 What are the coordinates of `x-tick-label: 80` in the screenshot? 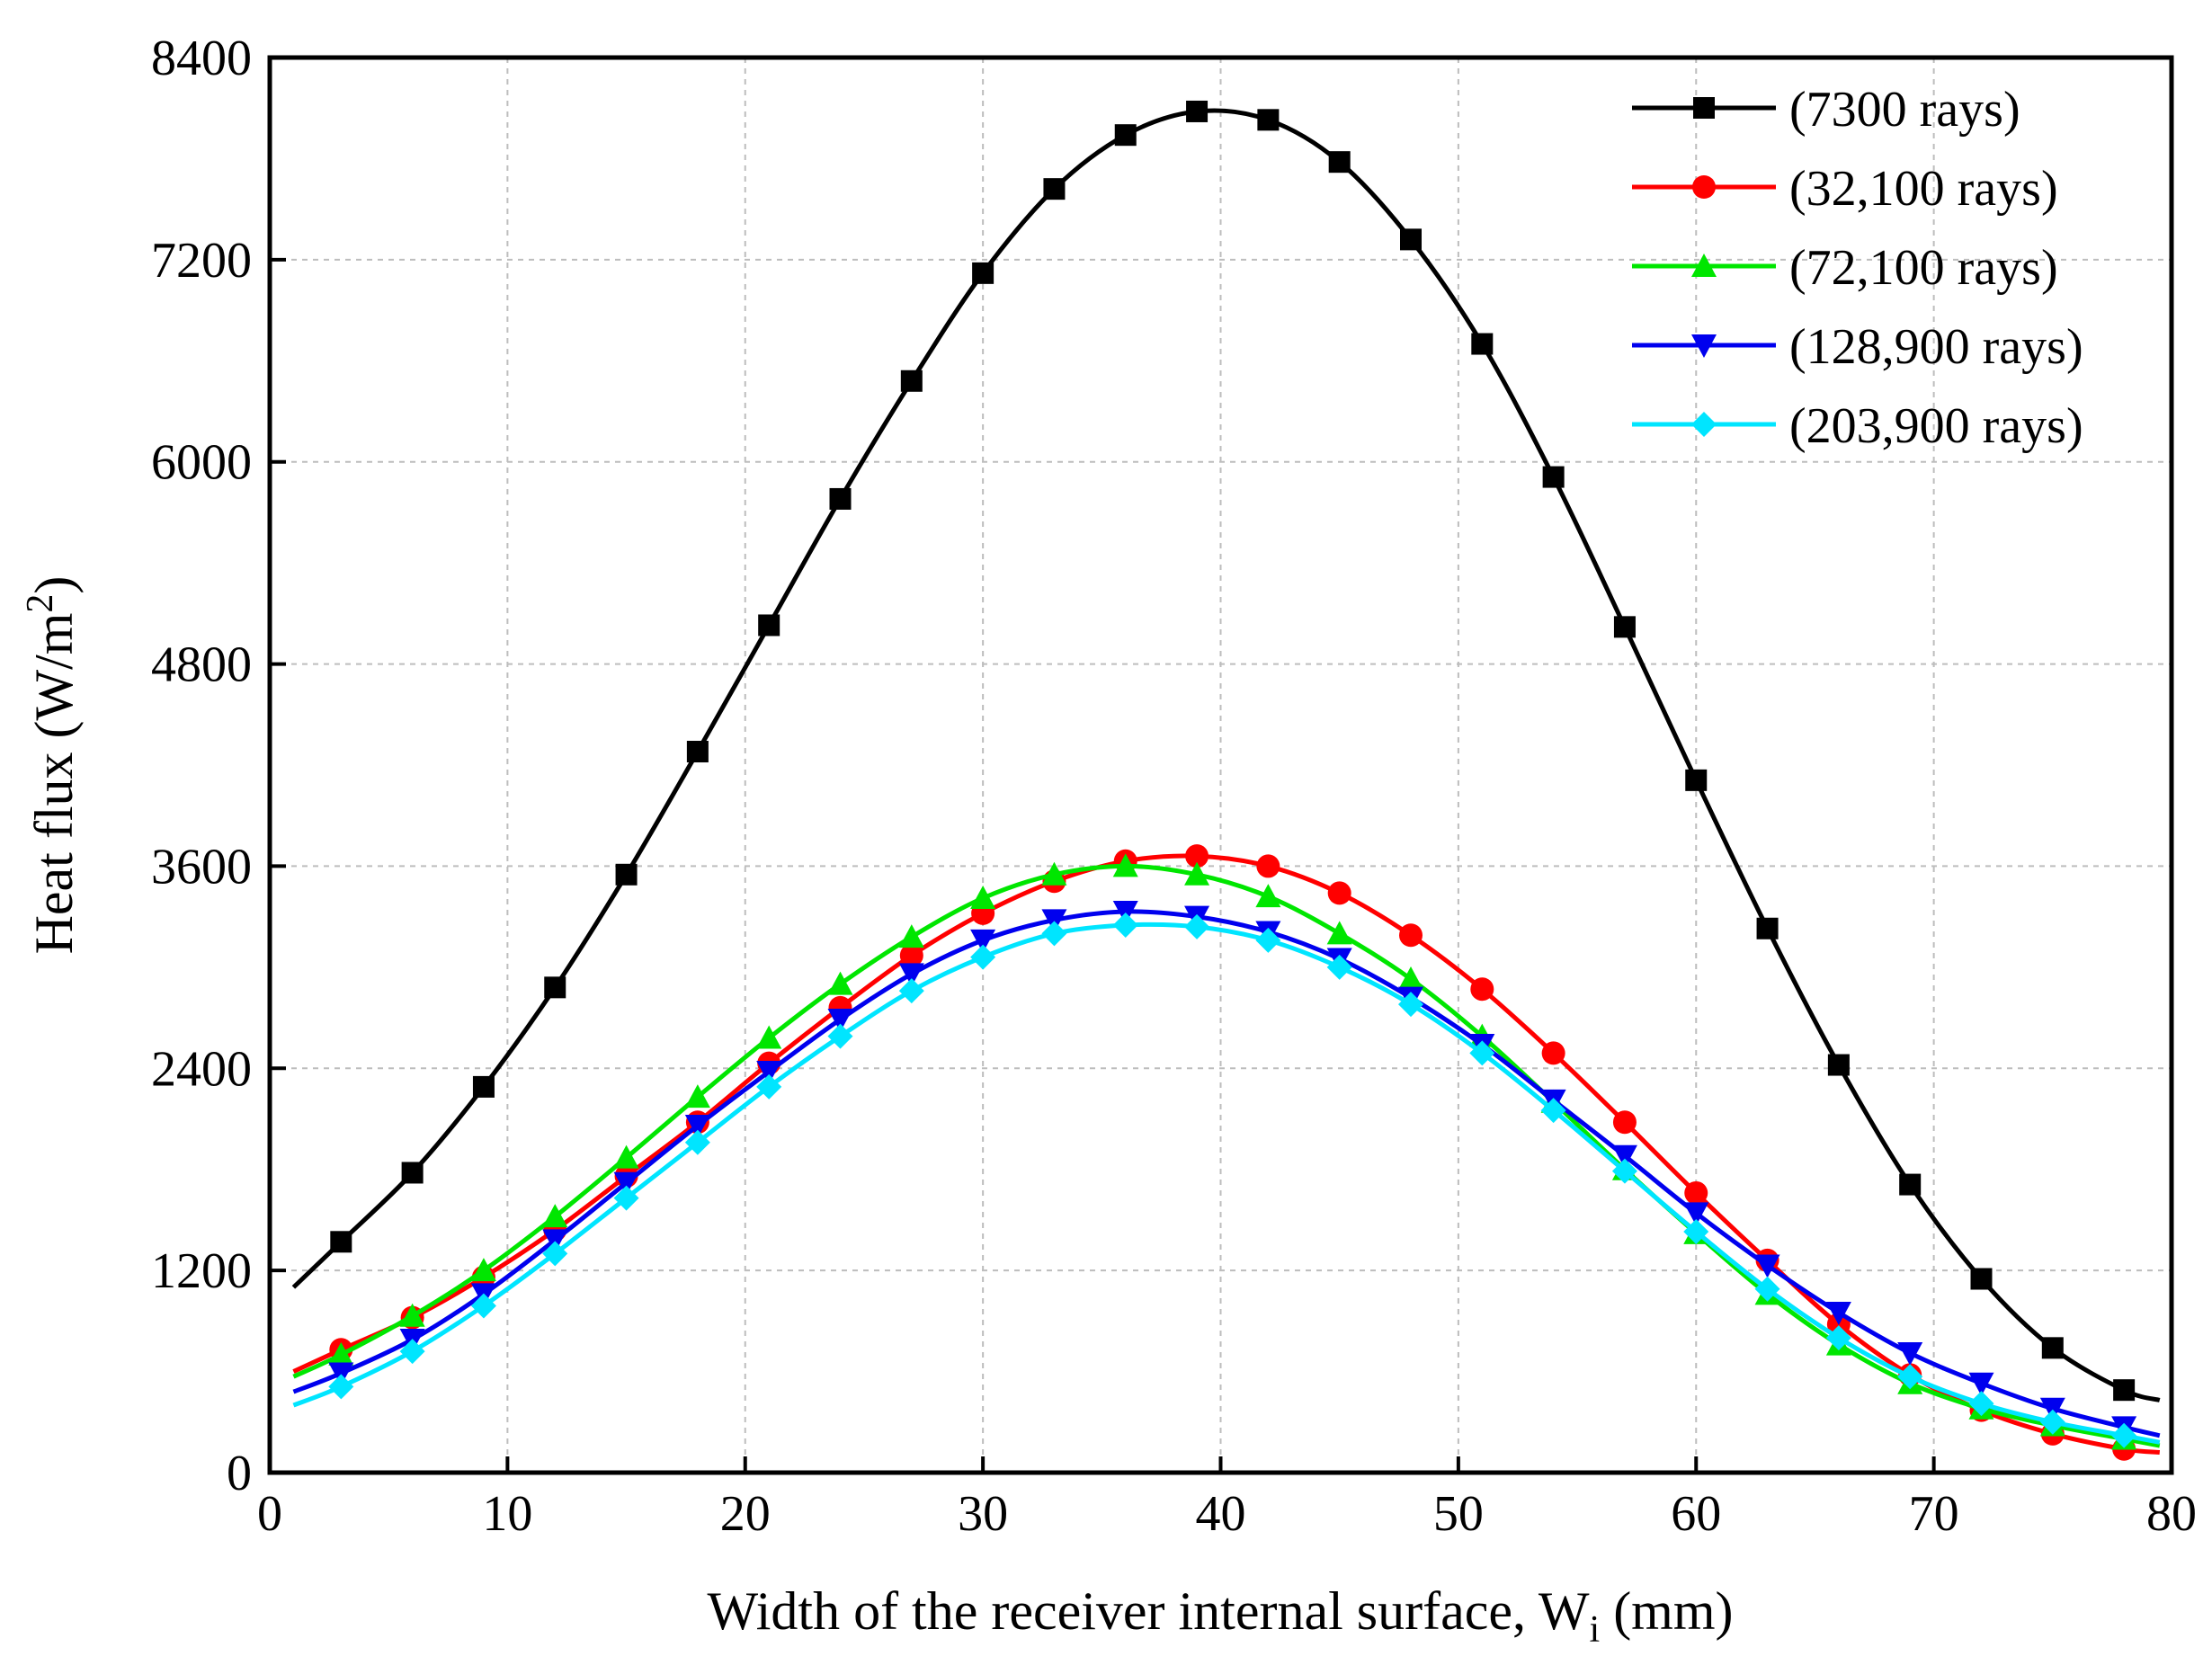 It's located at (2171, 1514).